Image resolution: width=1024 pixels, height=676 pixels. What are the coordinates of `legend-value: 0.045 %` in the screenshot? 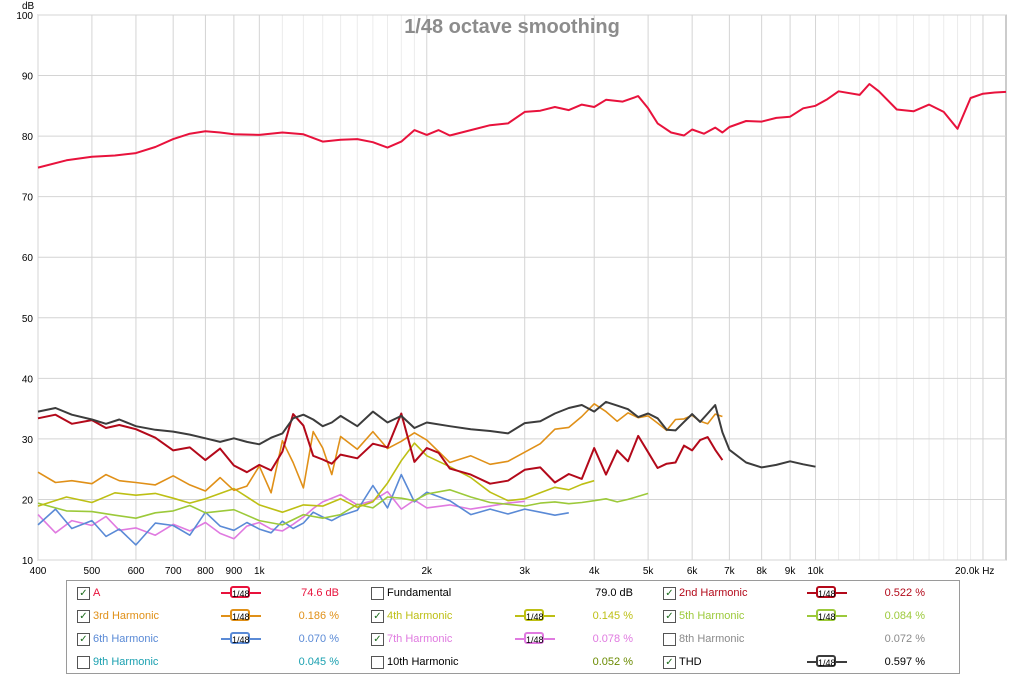 It's located at (318, 662).